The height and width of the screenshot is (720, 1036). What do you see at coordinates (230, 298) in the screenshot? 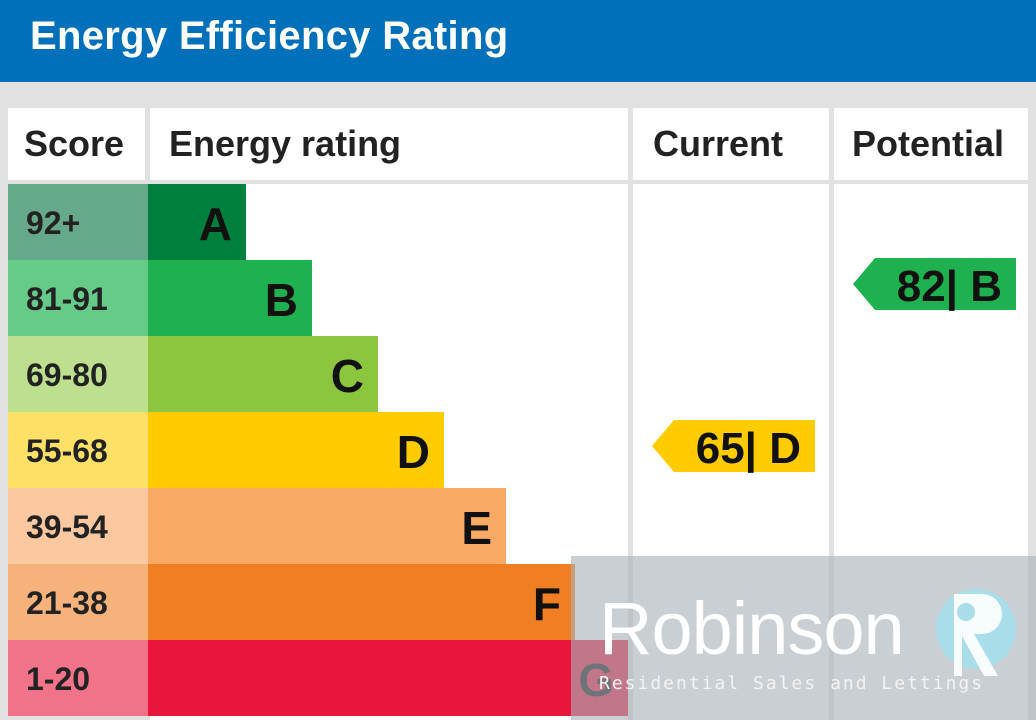
I see `rating-bar-b` at bounding box center [230, 298].